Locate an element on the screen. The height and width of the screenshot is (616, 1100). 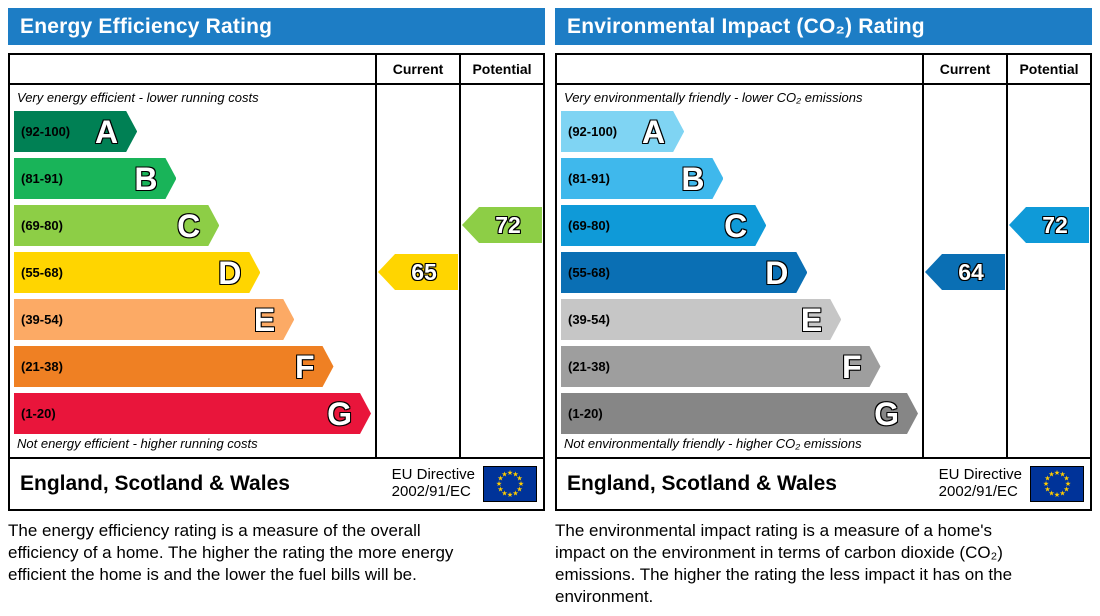
current-rating-value: 64 is located at coordinates (971, 271).